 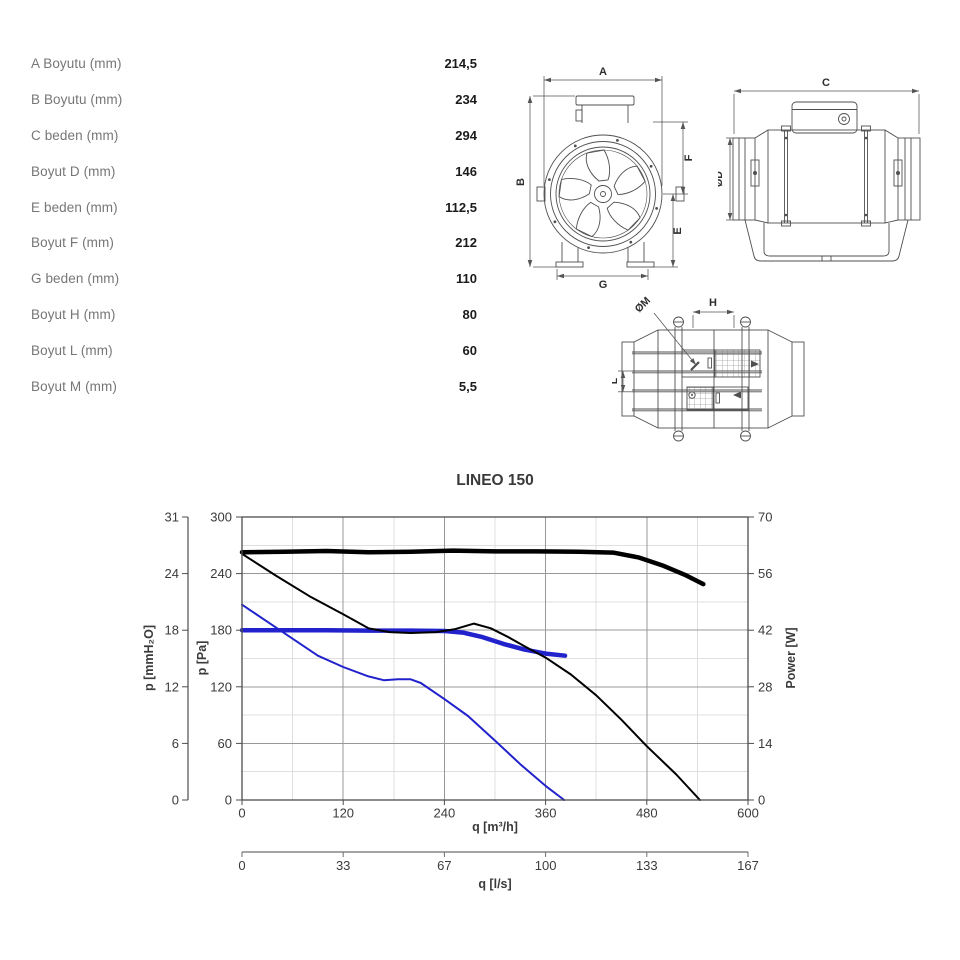 What do you see at coordinates (774, 132) in the screenshot?
I see `side-view-dimension-labels: C ØD` at bounding box center [774, 132].